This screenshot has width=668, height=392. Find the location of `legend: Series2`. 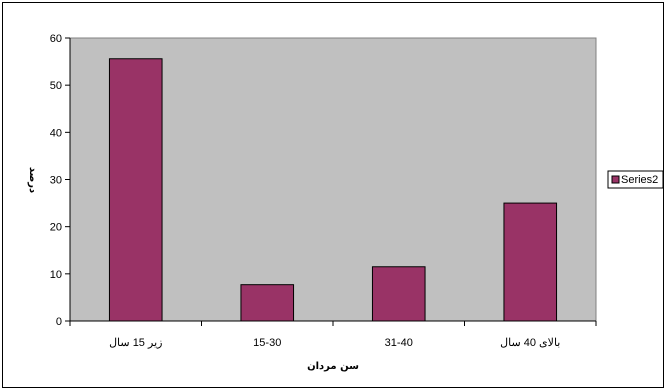

legend: Series2 is located at coordinates (635, 179).